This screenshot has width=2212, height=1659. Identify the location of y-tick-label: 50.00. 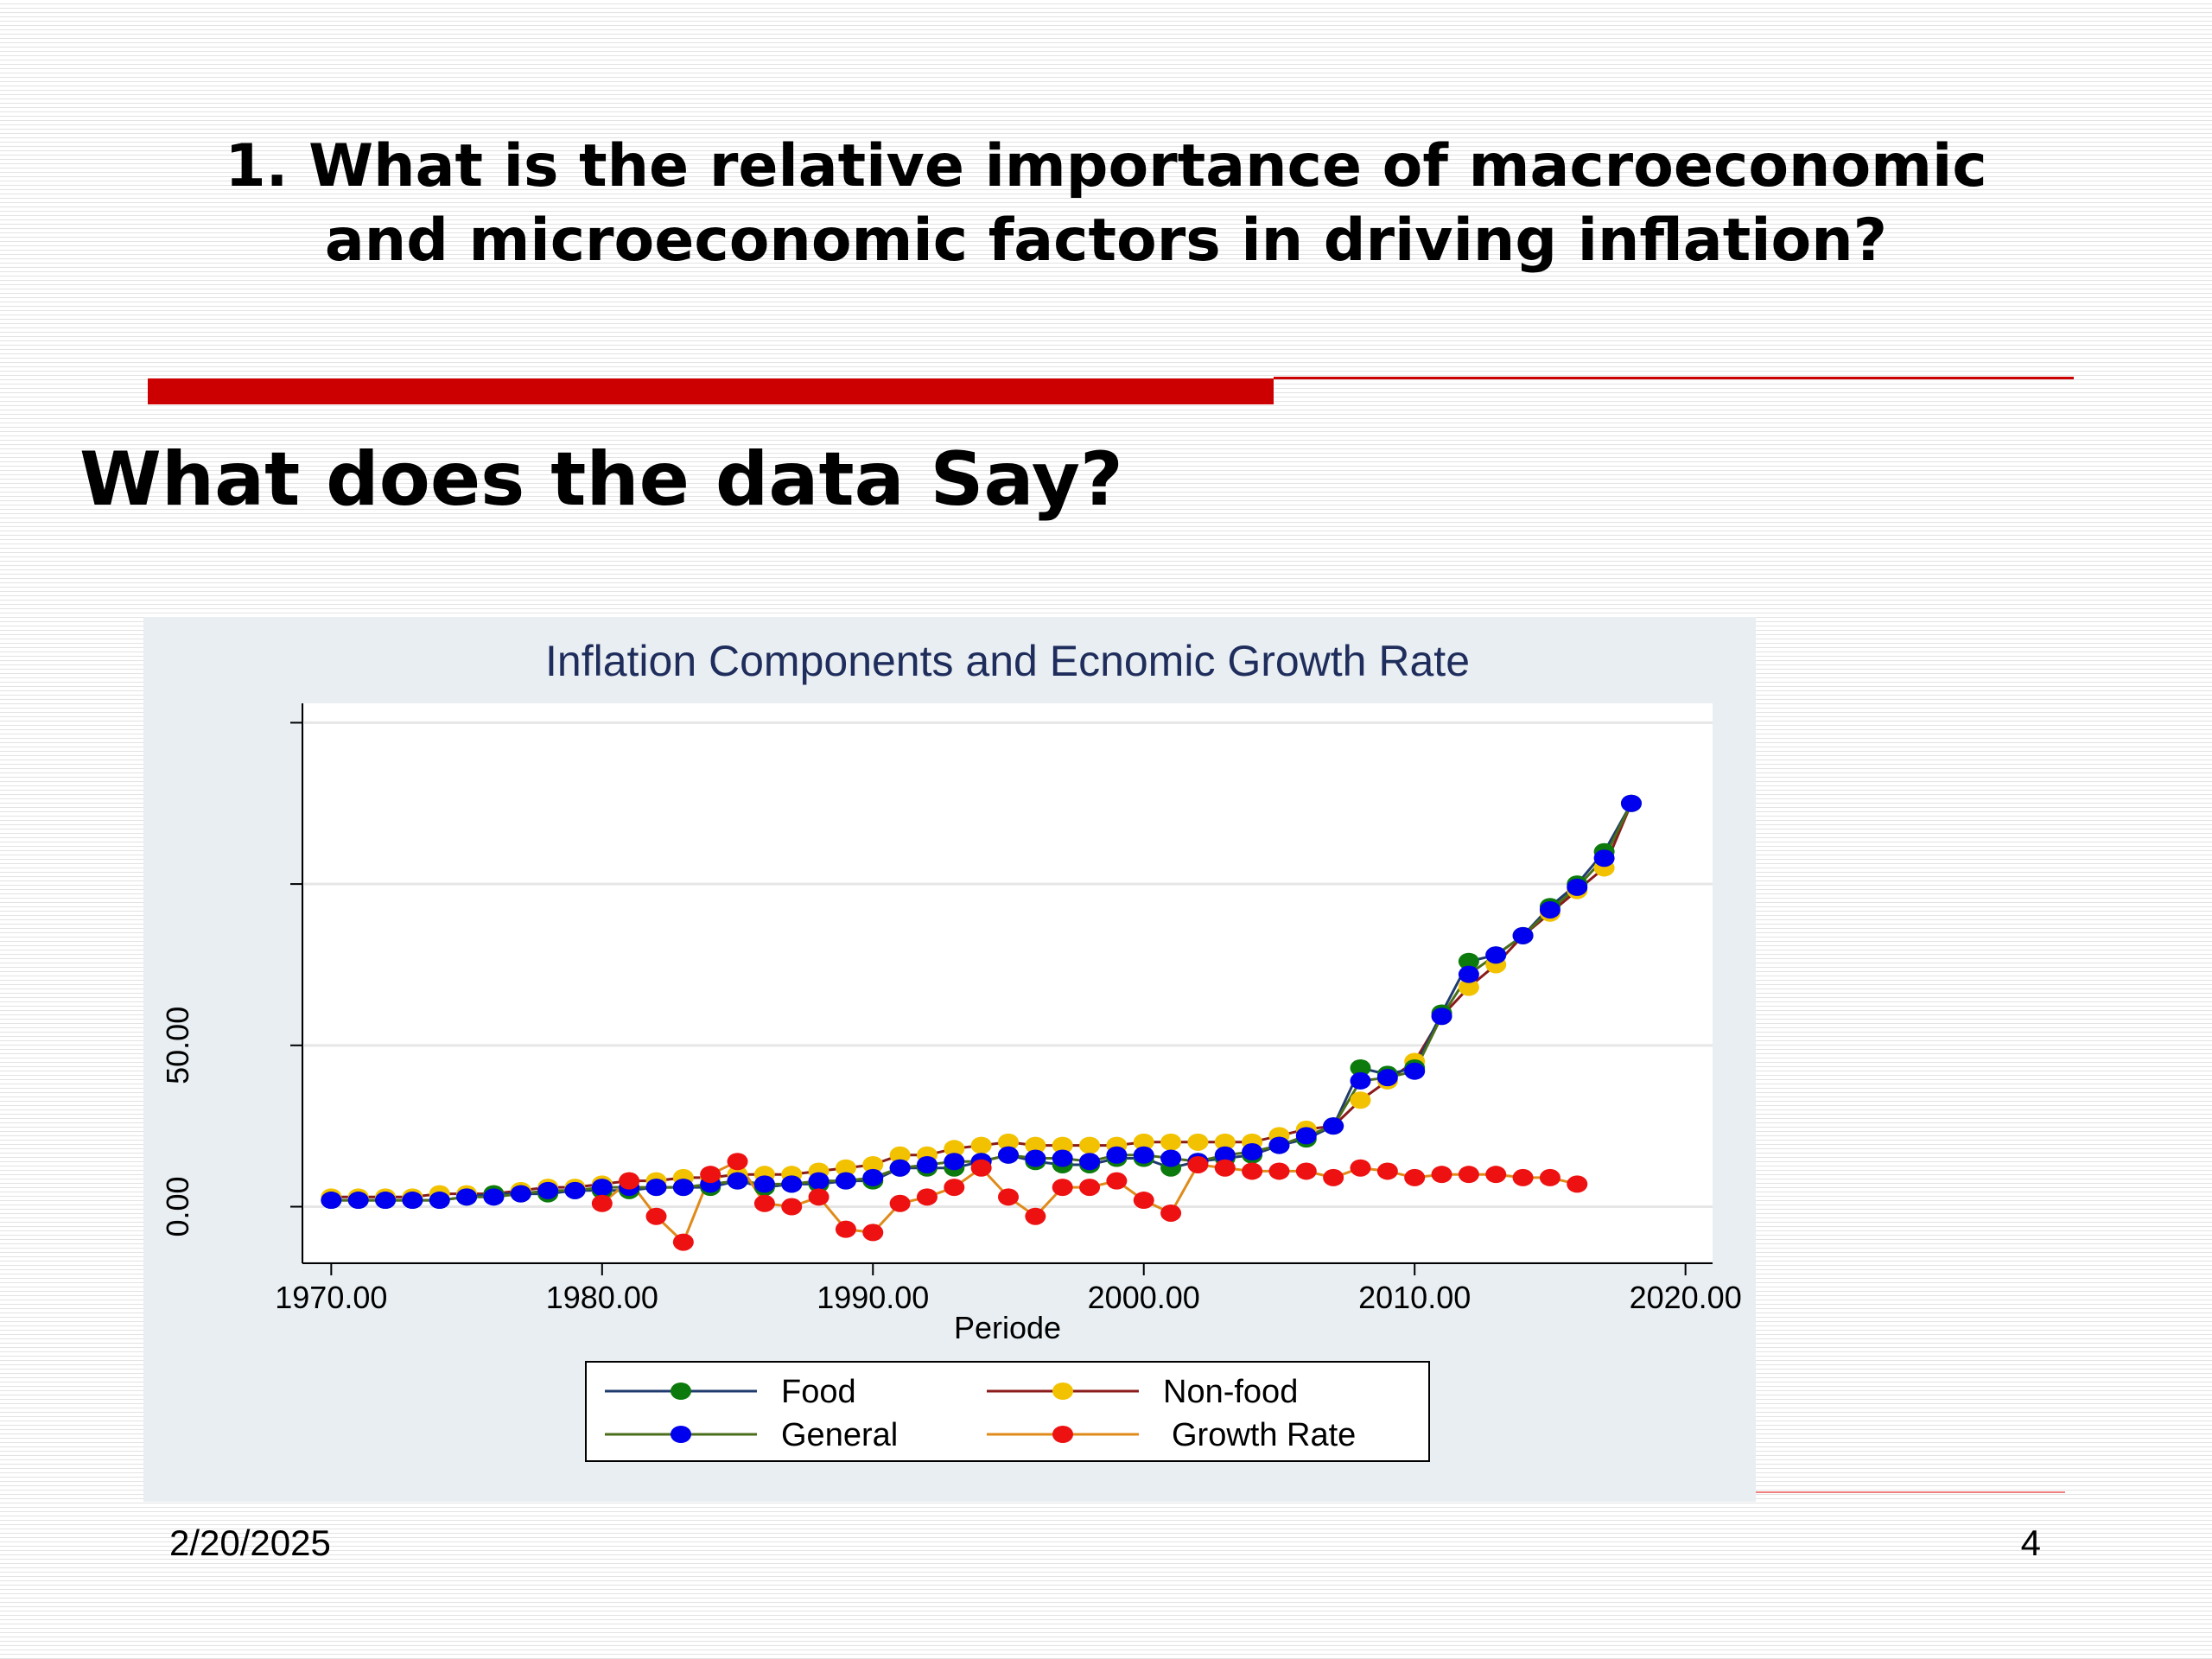
(177, 1045).